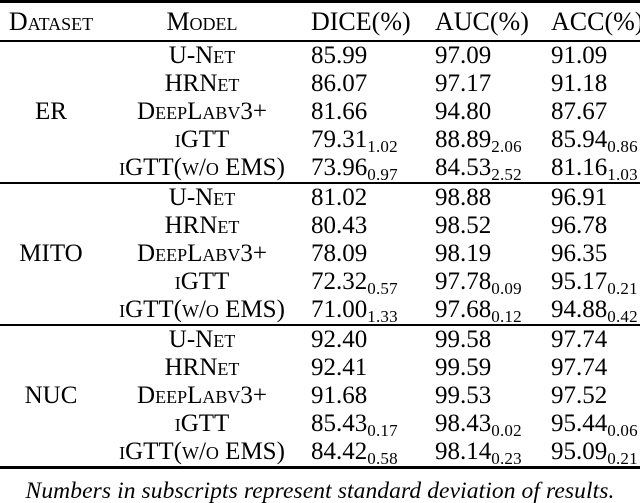 Image resolution: width=640 pixels, height=503 pixels. Describe the element at coordinates (463, 225) in the screenshot. I see `auc-cell: 98.52` at that location.